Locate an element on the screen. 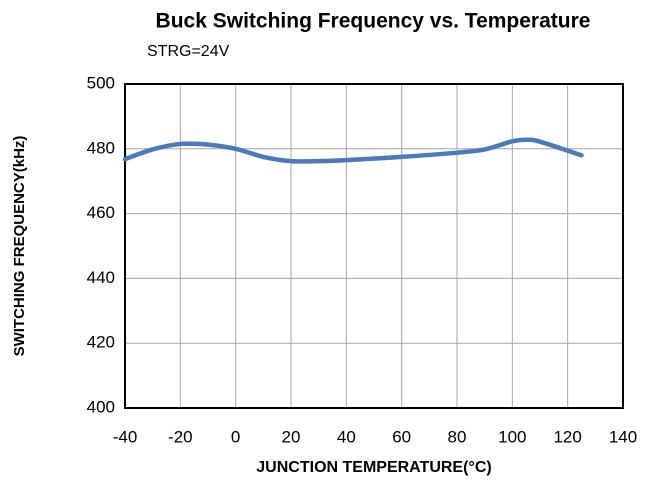  y-tick-label: 400 is located at coordinates (101, 406).